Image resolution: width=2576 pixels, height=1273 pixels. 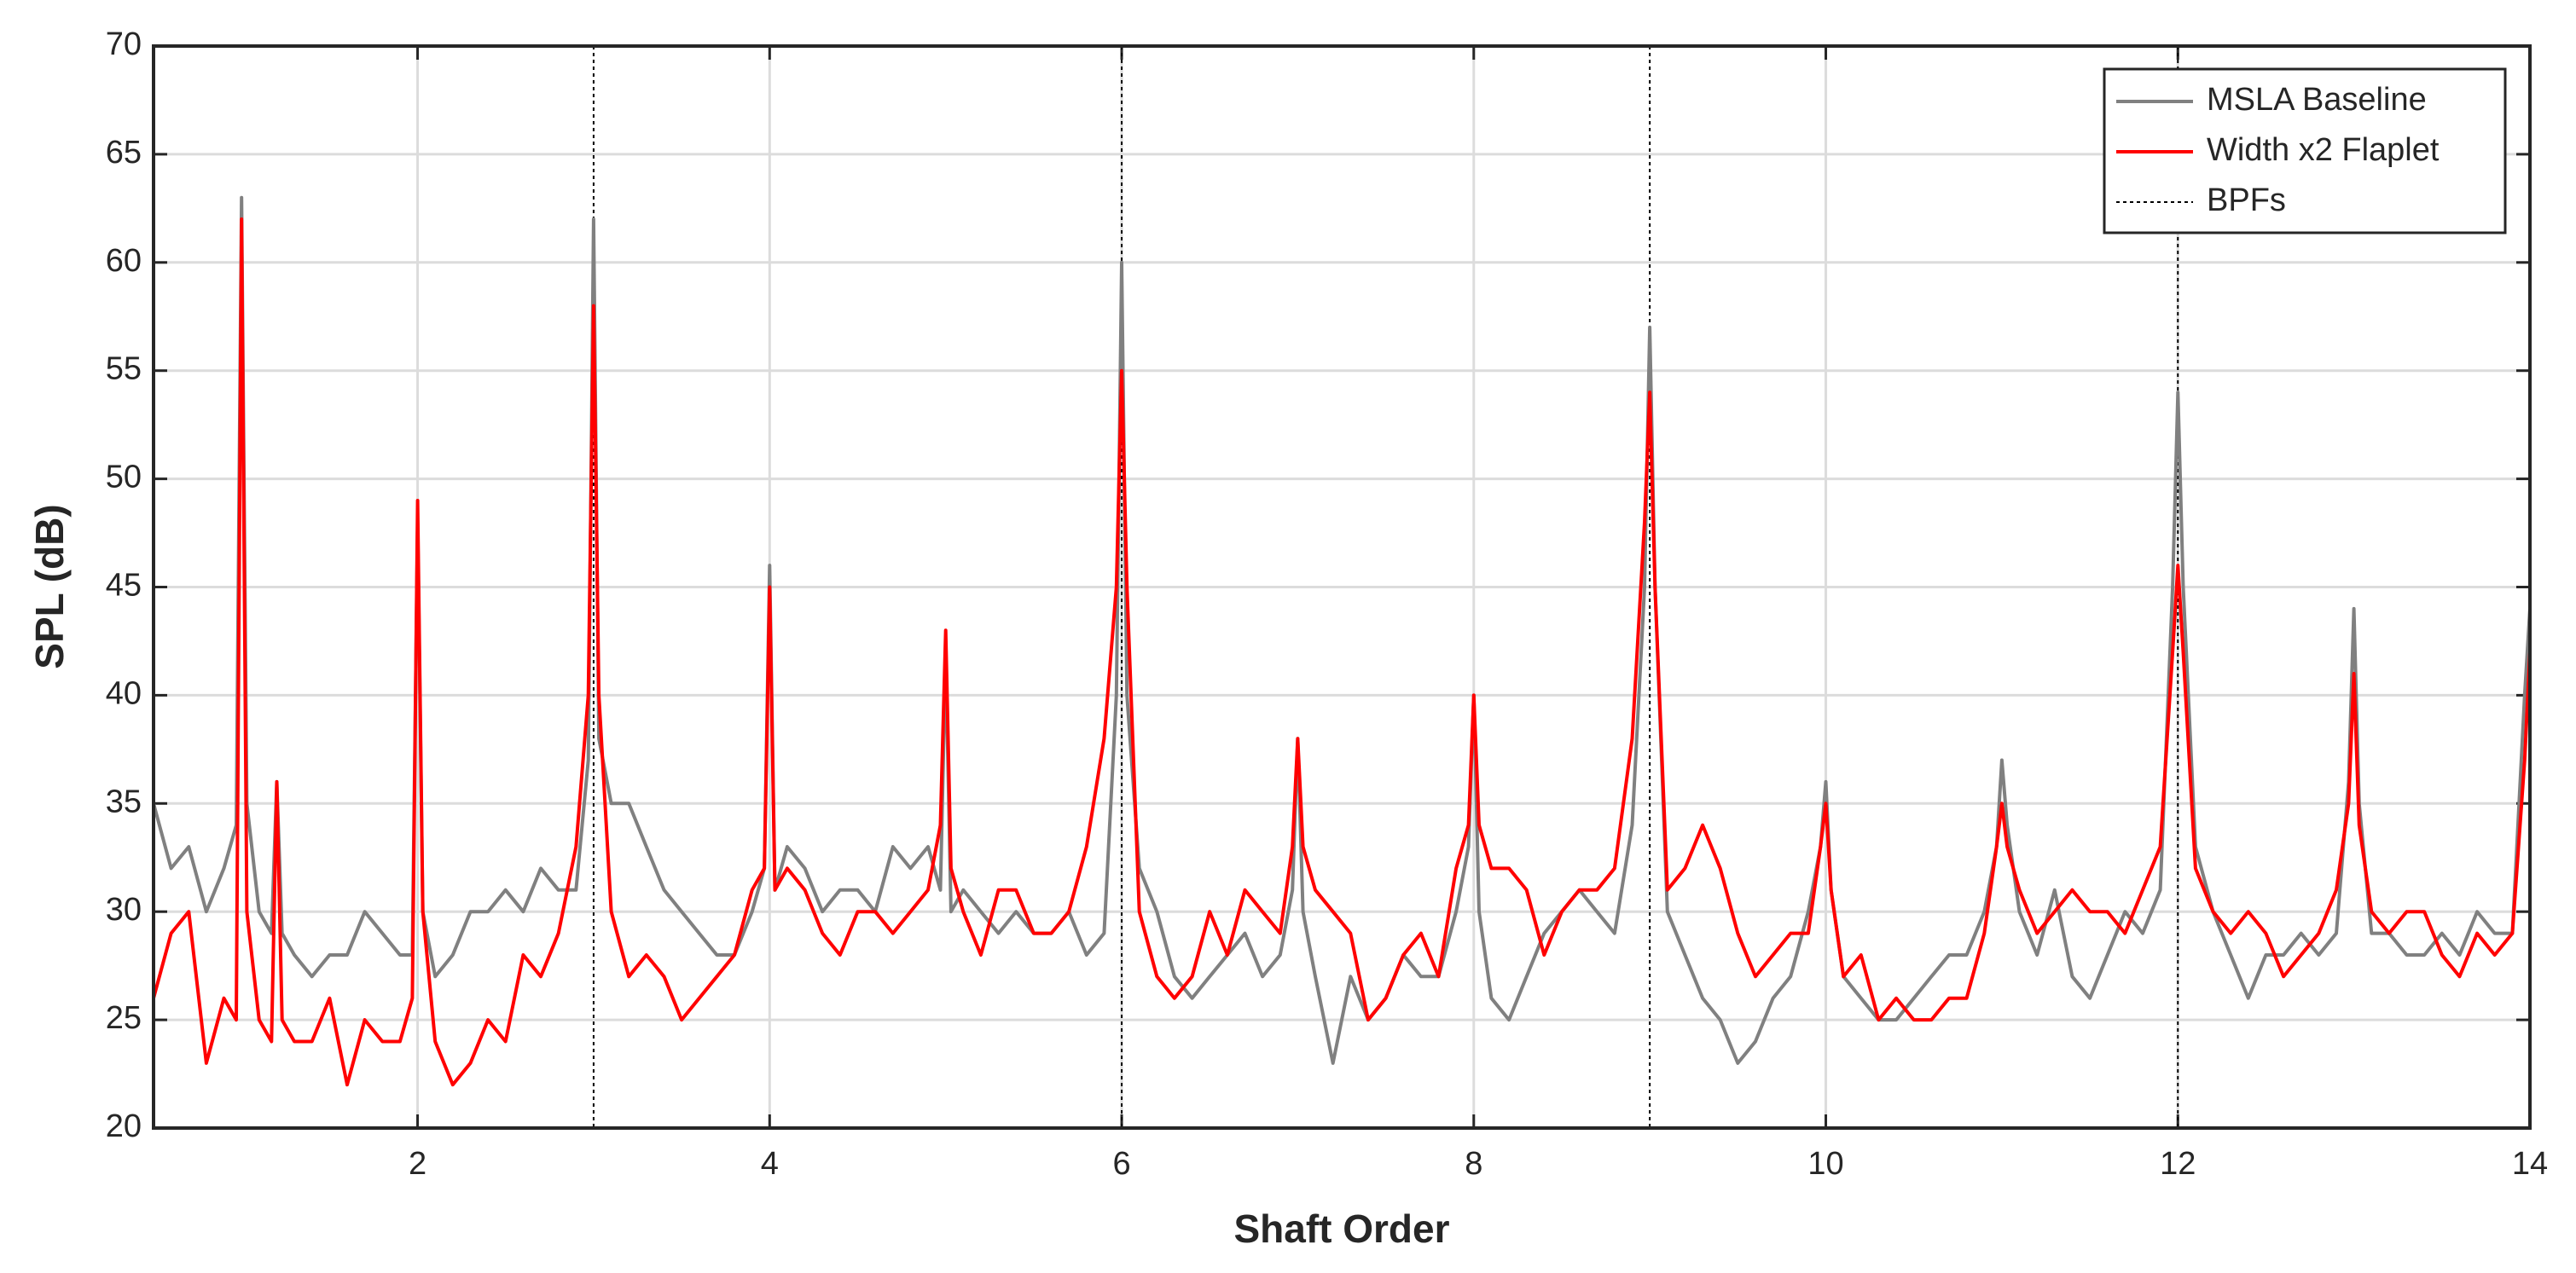 I want to click on y-tick-label: 60, so click(x=124, y=261).